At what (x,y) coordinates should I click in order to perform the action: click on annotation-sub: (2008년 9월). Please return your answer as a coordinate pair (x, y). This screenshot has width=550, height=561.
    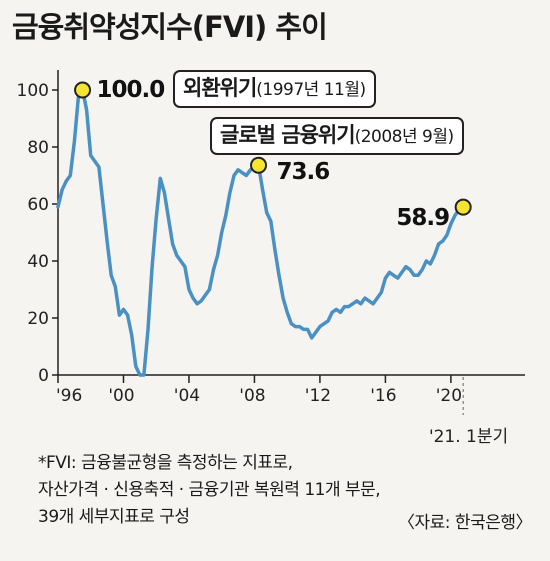
    Looking at the image, I should click on (404, 137).